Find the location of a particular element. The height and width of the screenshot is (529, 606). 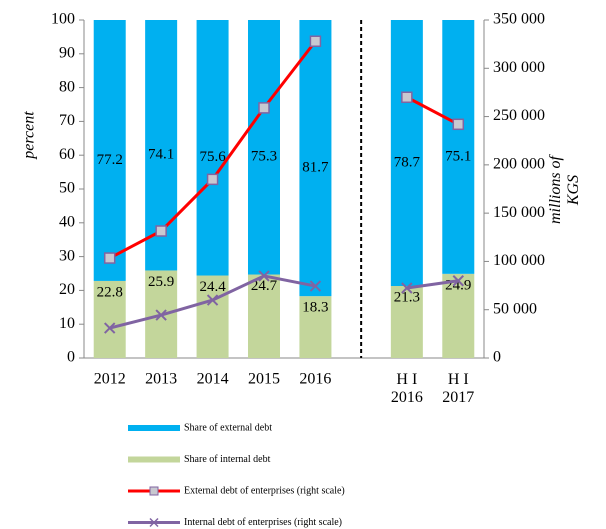

x-tick-label: H I 2017 is located at coordinates (458, 388).